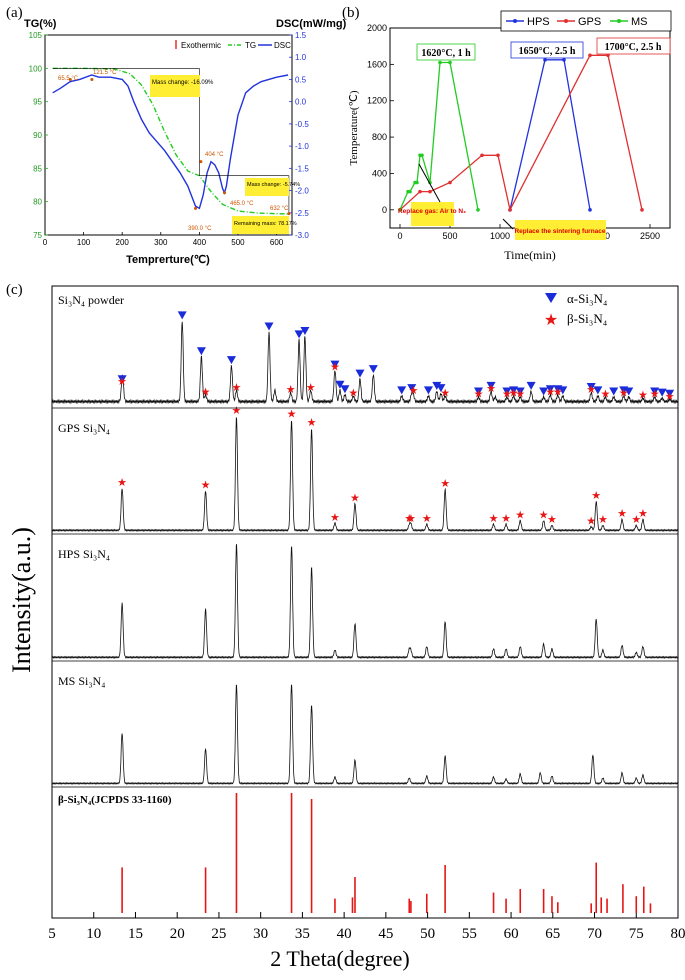 Image resolution: width=685 pixels, height=980 pixels. I want to click on a-xtick-label: 500, so click(238, 242).